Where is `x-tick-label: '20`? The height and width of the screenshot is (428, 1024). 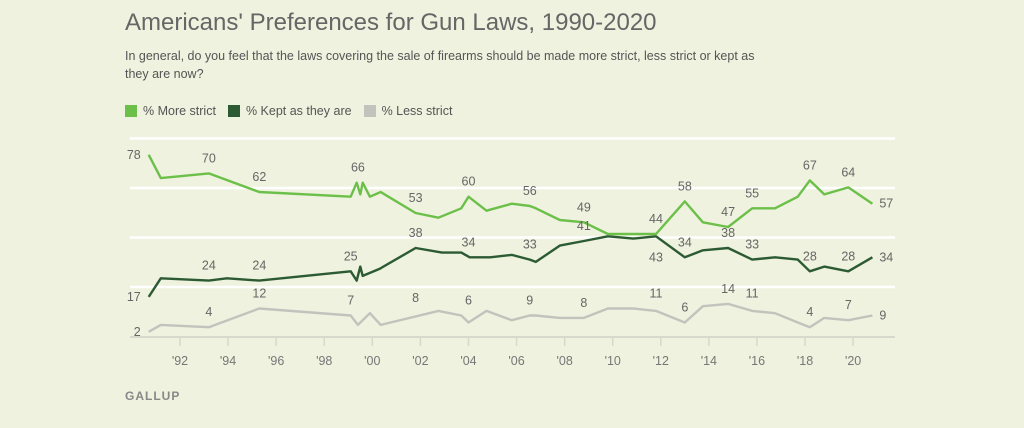 x-tick-label: '20 is located at coordinates (853, 361).